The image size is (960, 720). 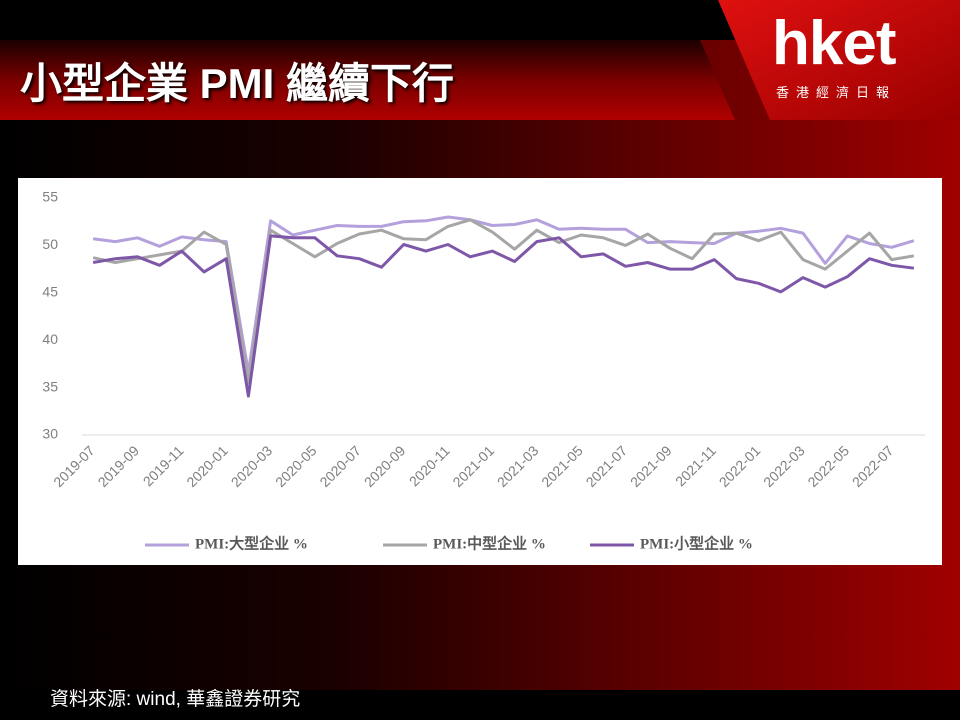 I want to click on x-tick-label: 2020-01, so click(x=207, y=466).